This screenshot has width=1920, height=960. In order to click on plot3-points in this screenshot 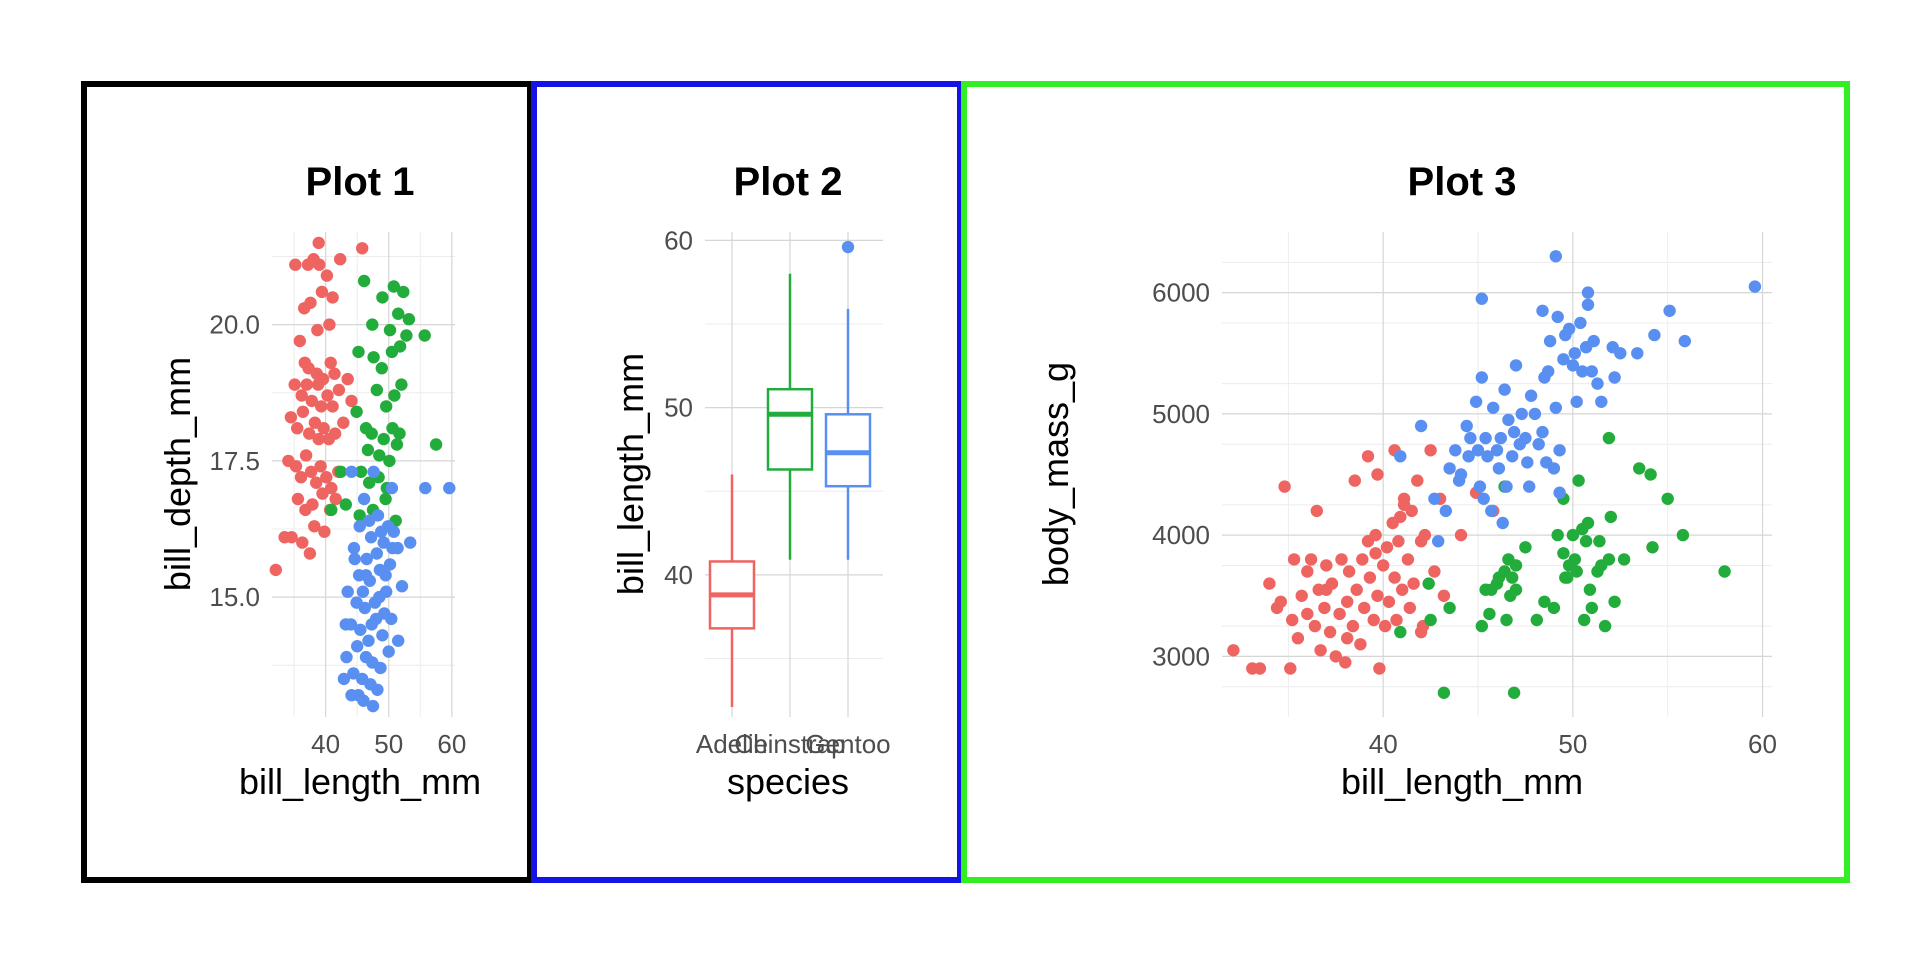, I will do `click(1494, 474)`.